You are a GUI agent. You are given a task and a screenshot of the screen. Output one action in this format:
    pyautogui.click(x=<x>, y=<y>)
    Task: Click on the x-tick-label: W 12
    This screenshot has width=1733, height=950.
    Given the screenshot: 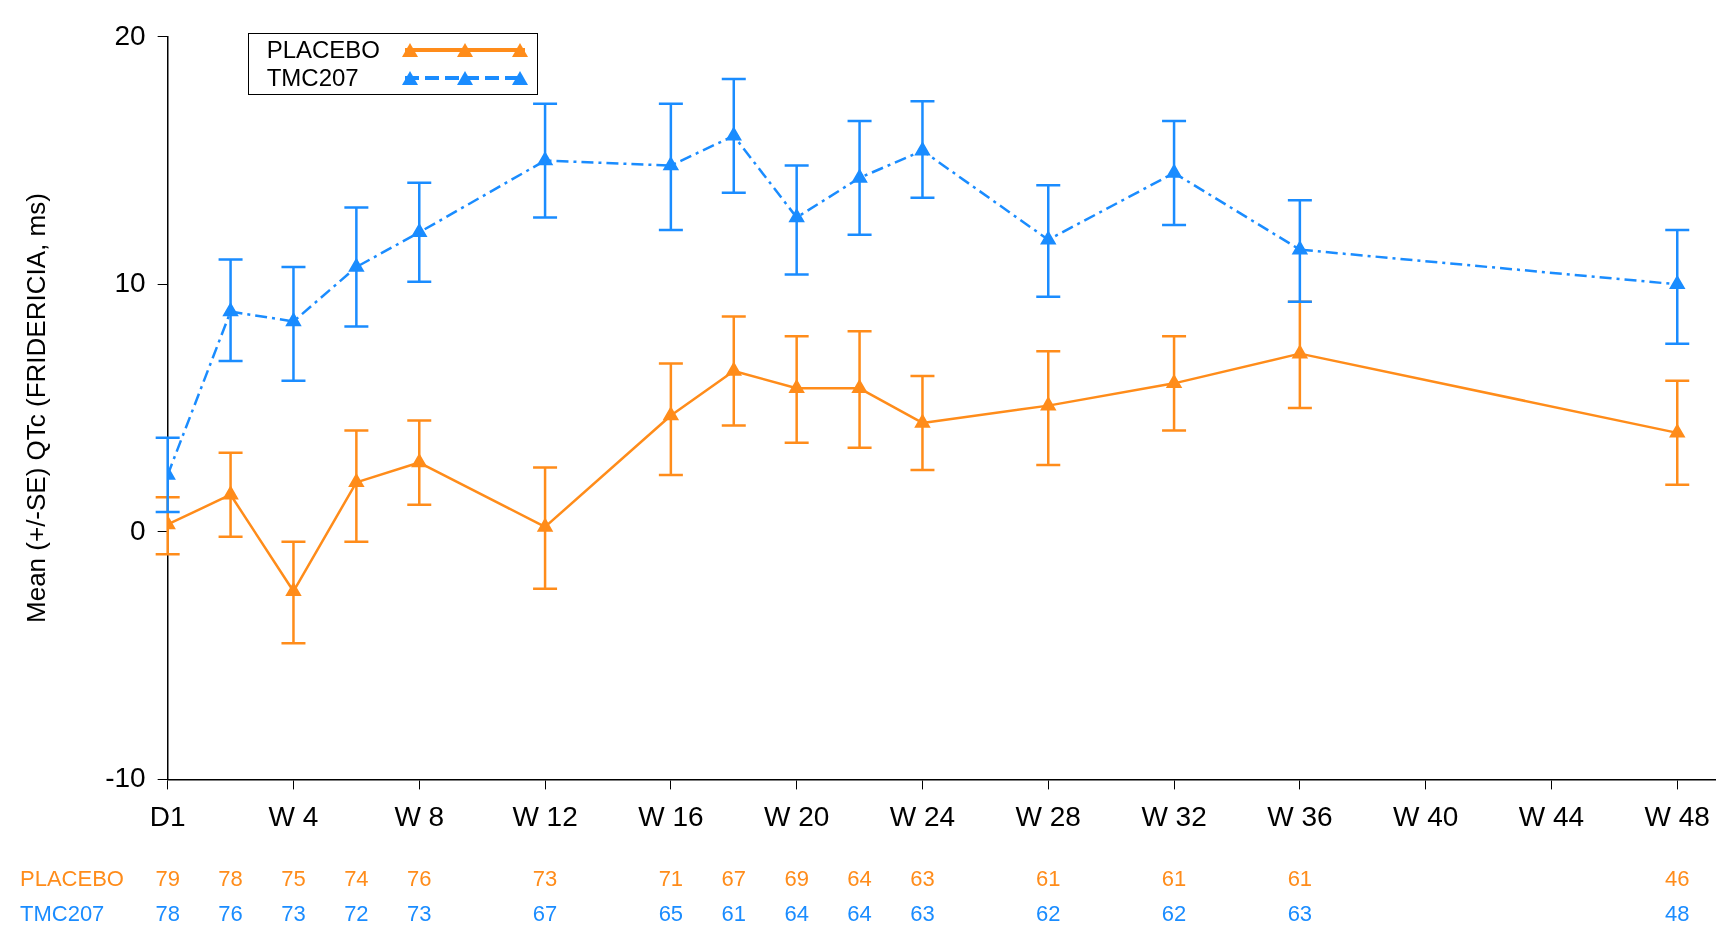 What is the action you would take?
    pyautogui.click(x=545, y=816)
    